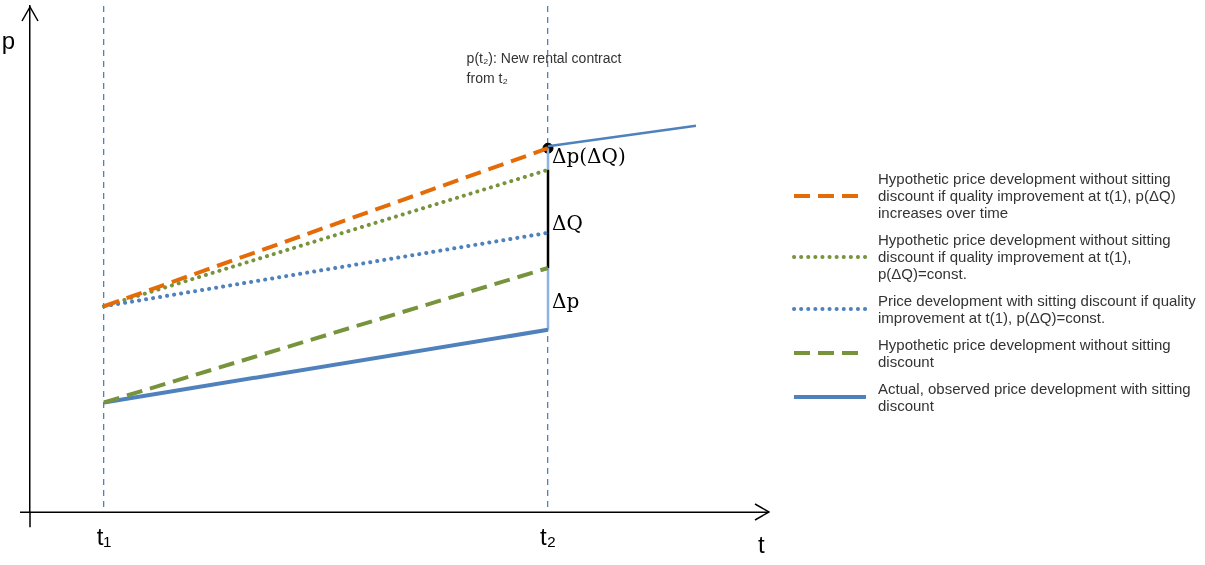 The width and height of the screenshot is (1205, 565). What do you see at coordinates (1025, 353) in the screenshot?
I see `legend-label: Hypothetic price development without sitting discount` at bounding box center [1025, 353].